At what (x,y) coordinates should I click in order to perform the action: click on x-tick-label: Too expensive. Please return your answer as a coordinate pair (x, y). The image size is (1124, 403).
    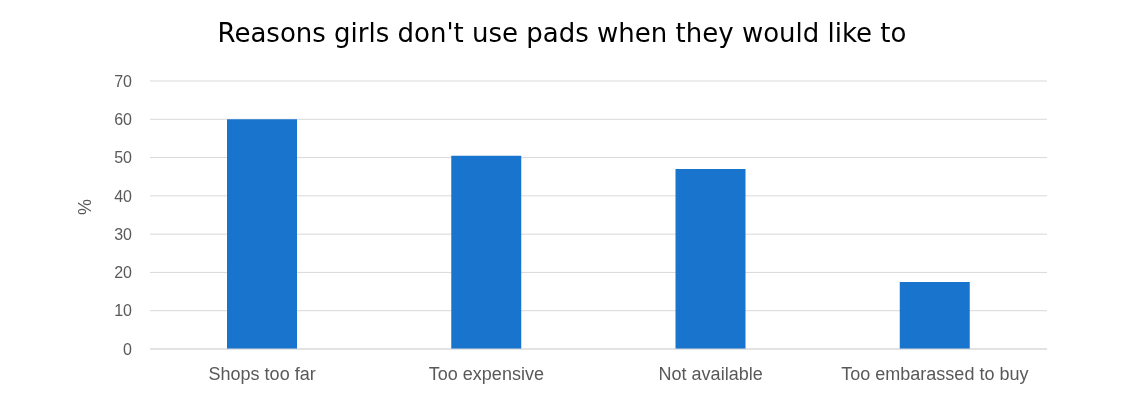
    Looking at the image, I should click on (486, 373).